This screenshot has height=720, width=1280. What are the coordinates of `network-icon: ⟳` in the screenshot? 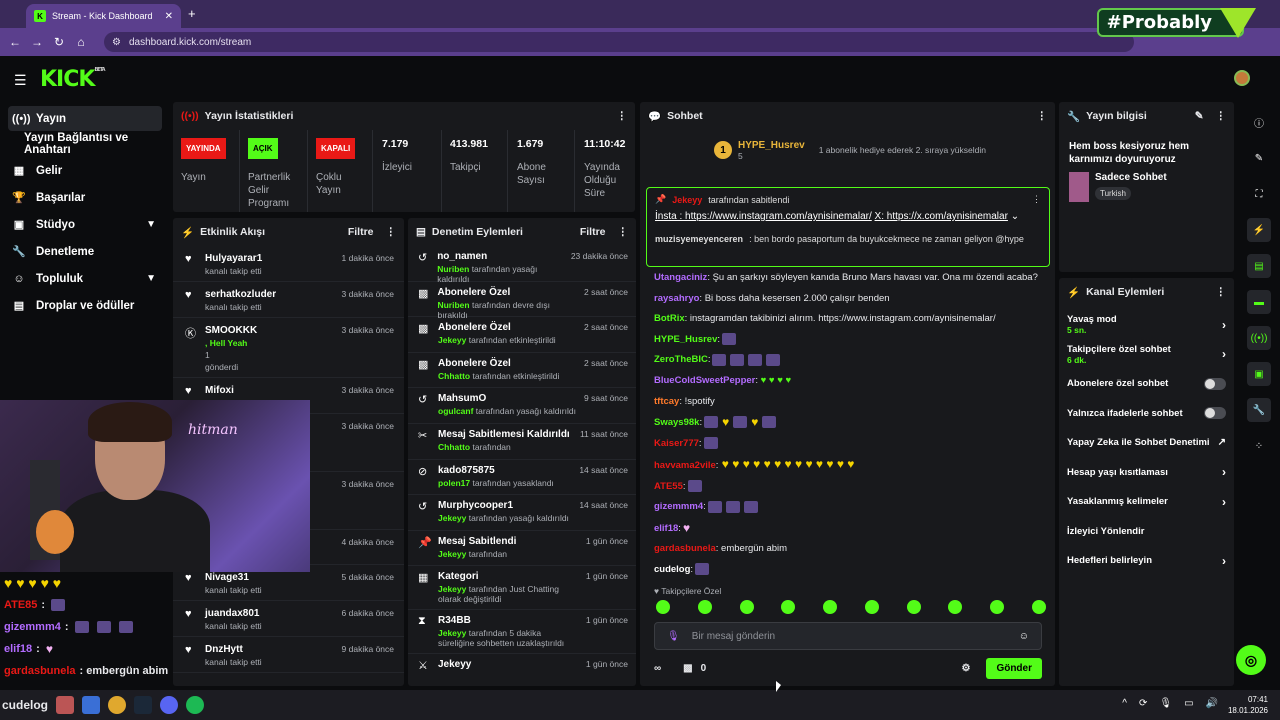 It's located at (1143, 703).